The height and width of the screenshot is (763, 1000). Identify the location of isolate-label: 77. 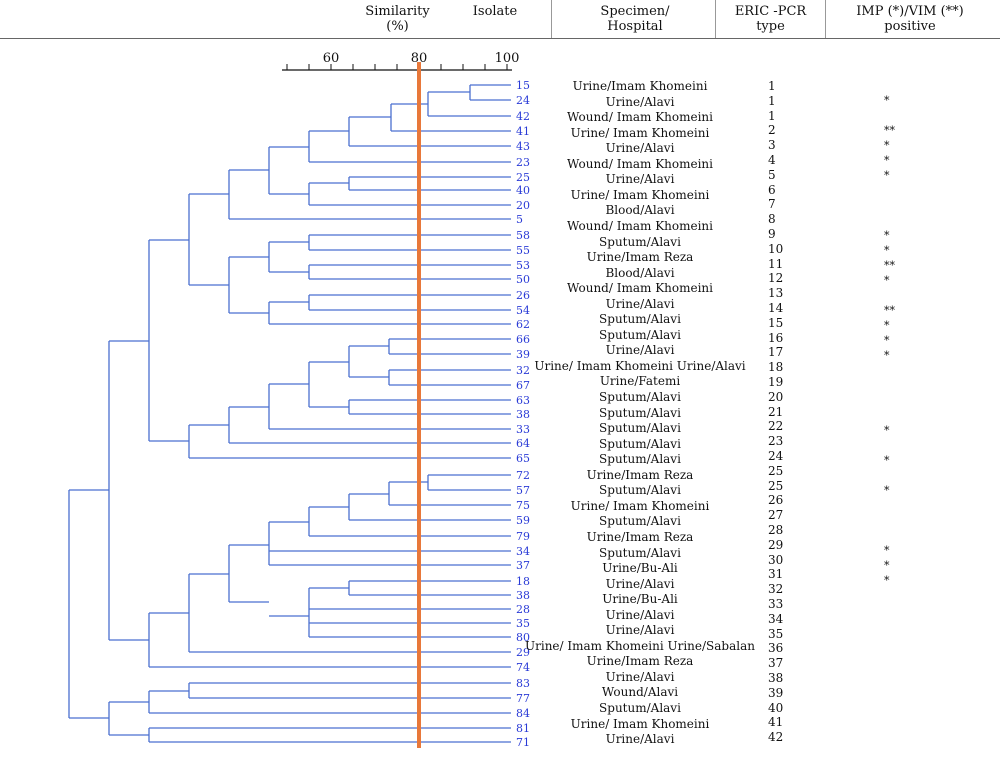
(523, 698).